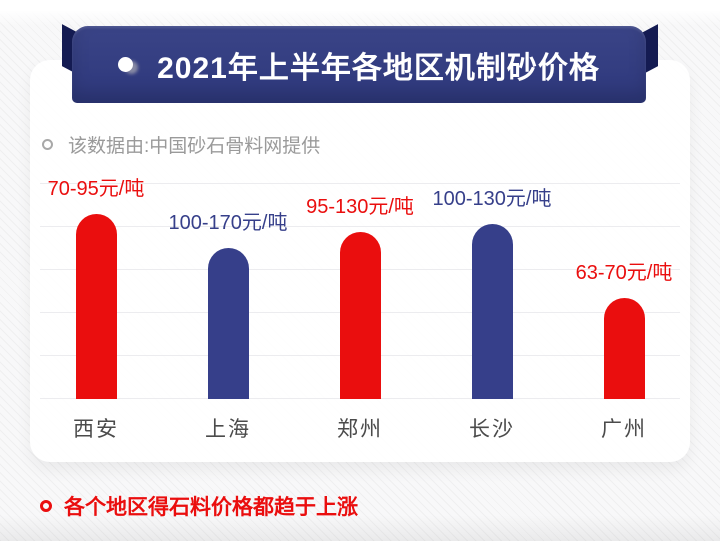 The width and height of the screenshot is (720, 541). Describe the element at coordinates (126, 64) in the screenshot. I see `white-ball-bullet-icon` at that location.